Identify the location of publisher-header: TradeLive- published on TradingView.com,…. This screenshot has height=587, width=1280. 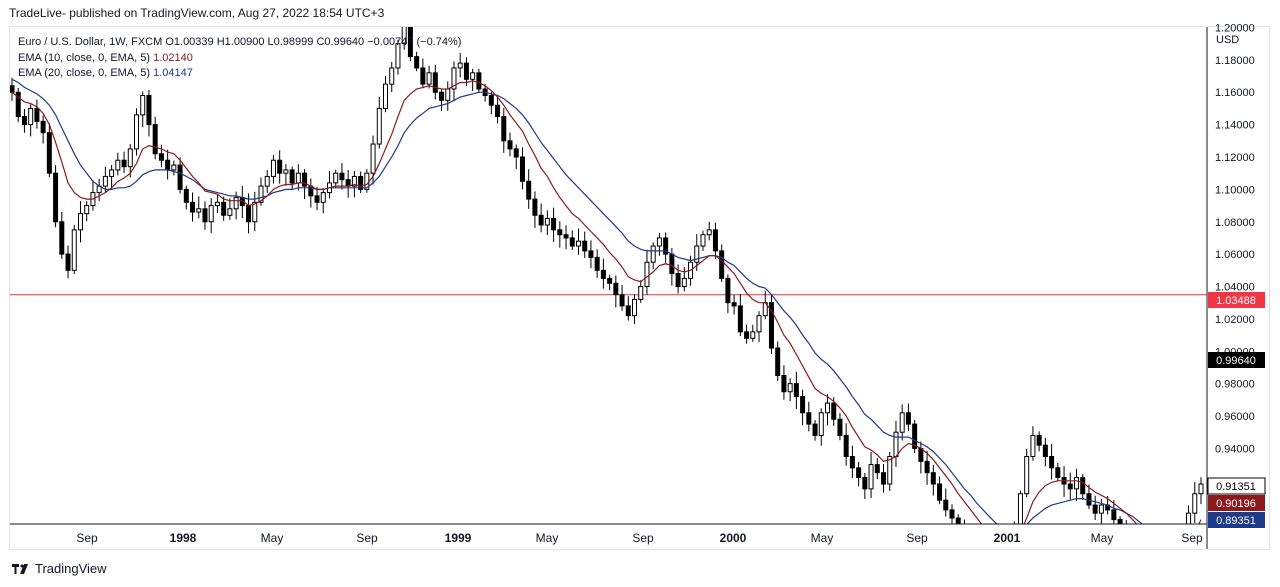
(197, 13).